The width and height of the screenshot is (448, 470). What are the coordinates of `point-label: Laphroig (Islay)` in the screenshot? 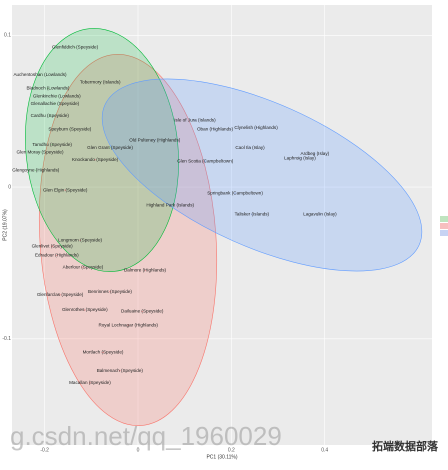 It's located at (300, 157).